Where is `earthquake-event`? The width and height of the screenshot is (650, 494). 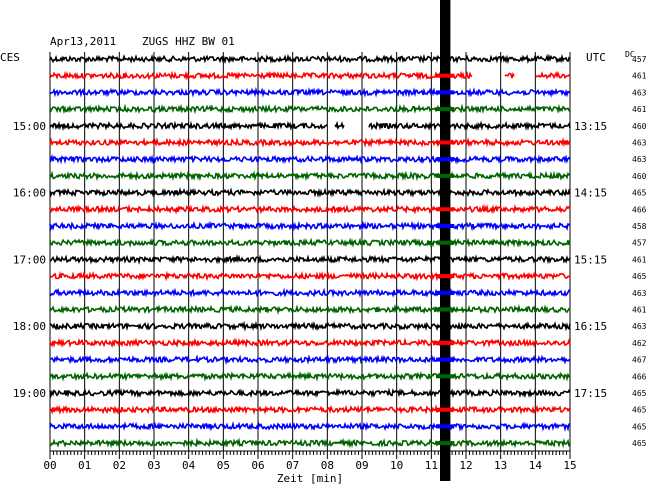 earthquake-event is located at coordinates (445, 240).